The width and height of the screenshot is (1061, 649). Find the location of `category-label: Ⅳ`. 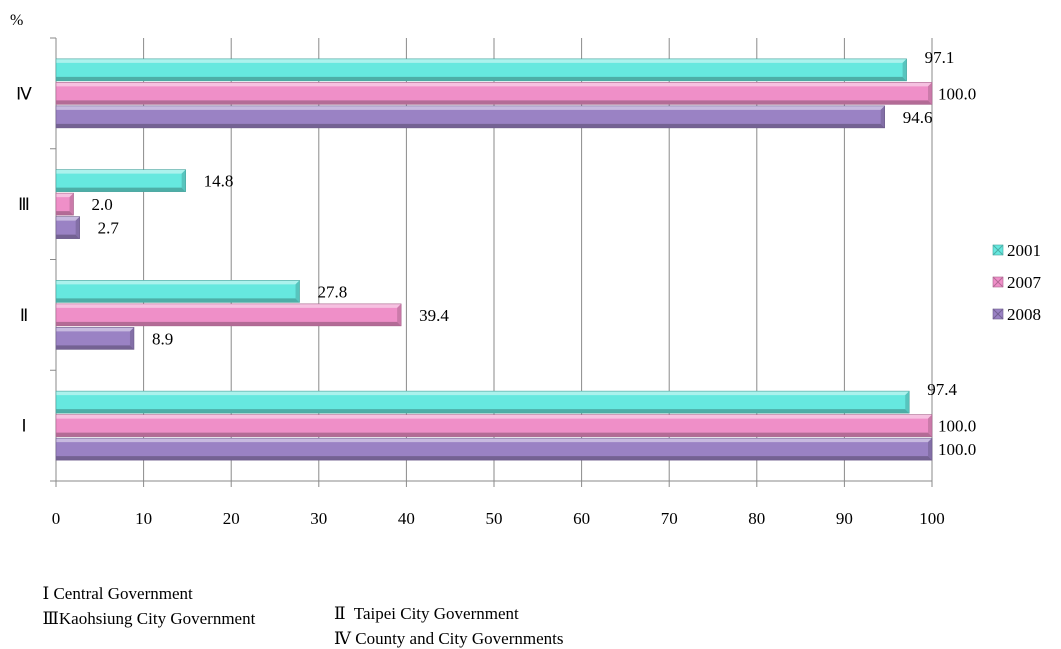

category-label: Ⅳ is located at coordinates (24, 93).